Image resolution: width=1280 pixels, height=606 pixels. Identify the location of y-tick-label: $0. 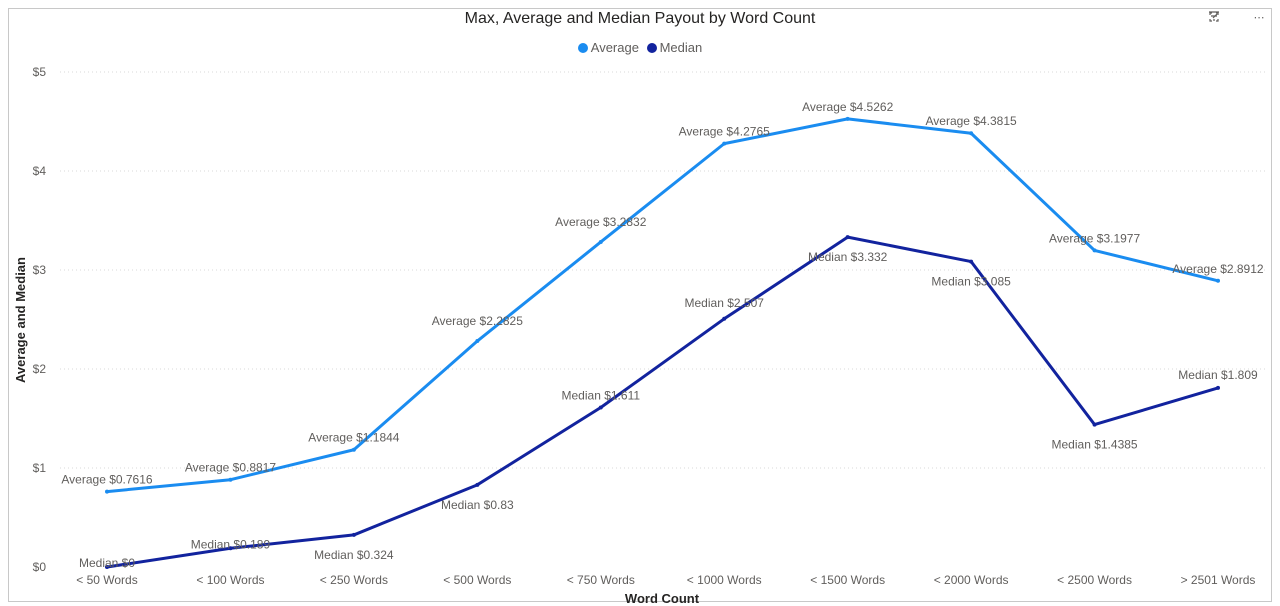
(40, 567).